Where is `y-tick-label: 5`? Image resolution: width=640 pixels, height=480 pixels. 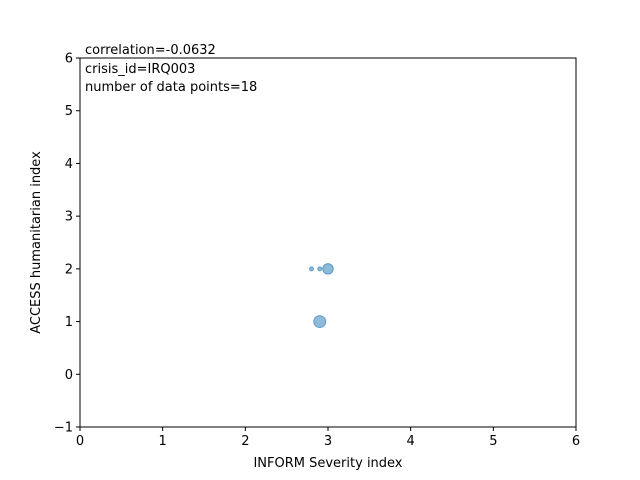
y-tick-label: 5 is located at coordinates (69, 111).